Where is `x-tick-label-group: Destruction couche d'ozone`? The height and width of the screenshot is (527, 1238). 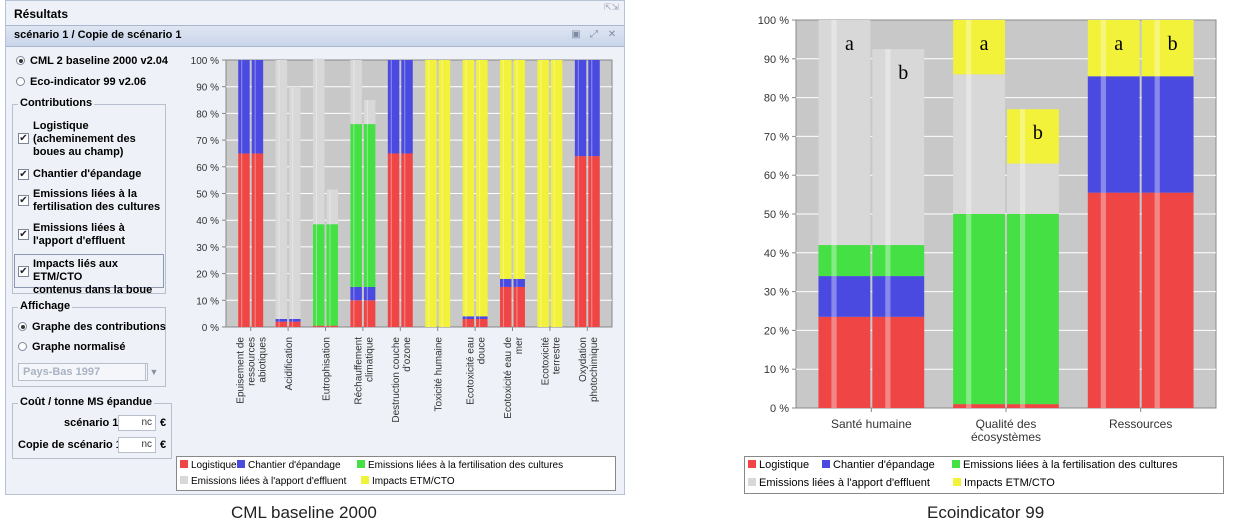 x-tick-label-group: Destruction couche d'ozone is located at coordinates (402, 380).